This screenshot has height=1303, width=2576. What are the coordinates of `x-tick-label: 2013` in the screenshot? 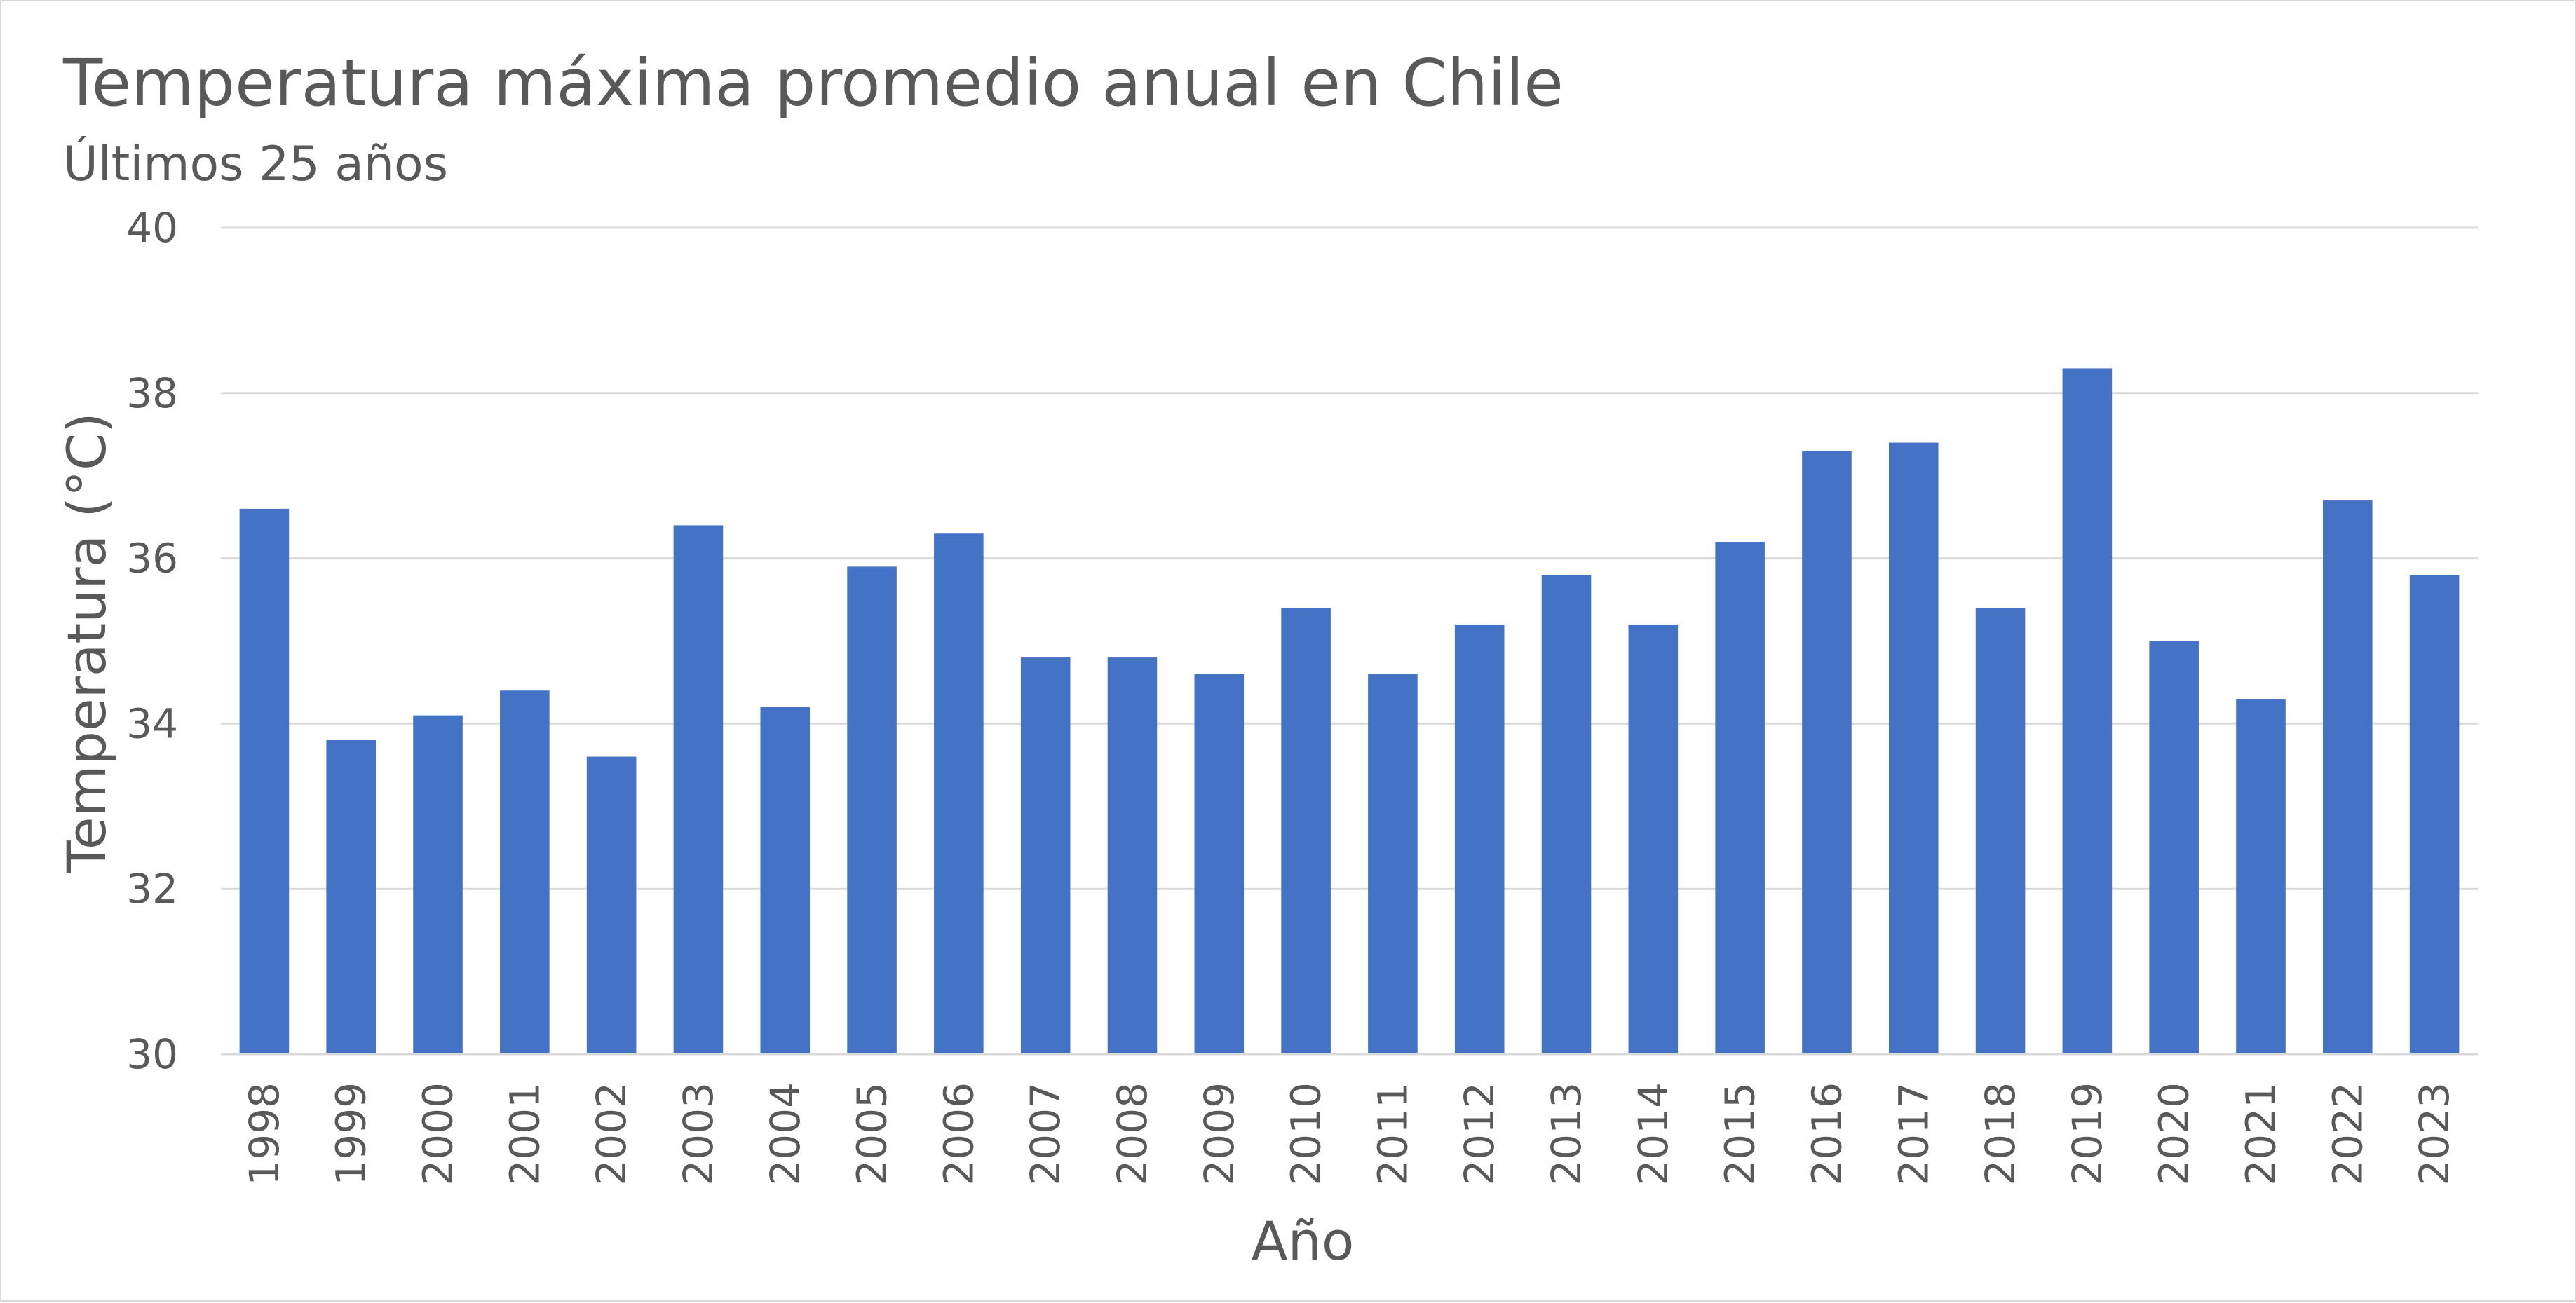 It's located at (1567, 1134).